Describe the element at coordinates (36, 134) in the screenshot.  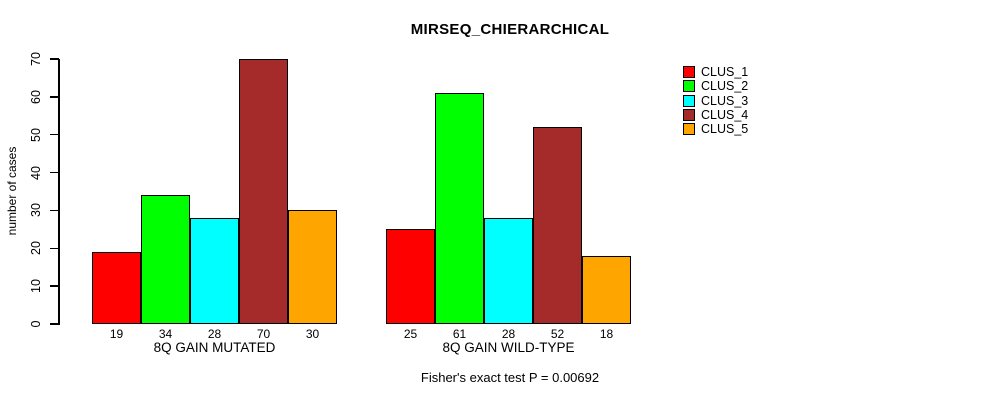
I see `y-tick-label: 50` at that location.